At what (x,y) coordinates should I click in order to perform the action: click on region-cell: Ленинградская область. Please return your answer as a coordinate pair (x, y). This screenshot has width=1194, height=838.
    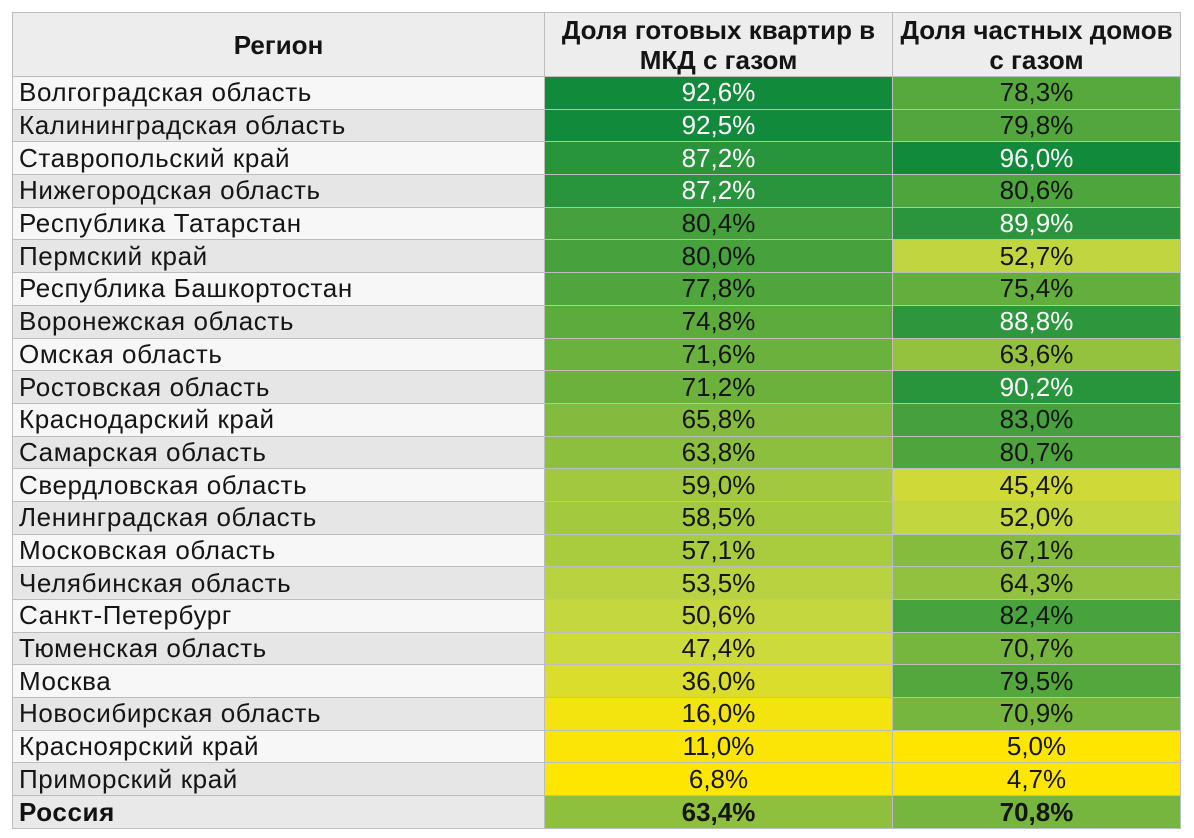
    Looking at the image, I should click on (278, 517).